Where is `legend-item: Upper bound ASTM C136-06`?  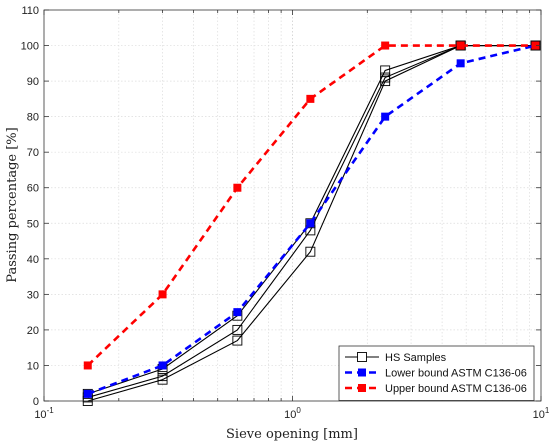
legend-item: Upper bound ASTM C136-06 is located at coordinates (436, 389).